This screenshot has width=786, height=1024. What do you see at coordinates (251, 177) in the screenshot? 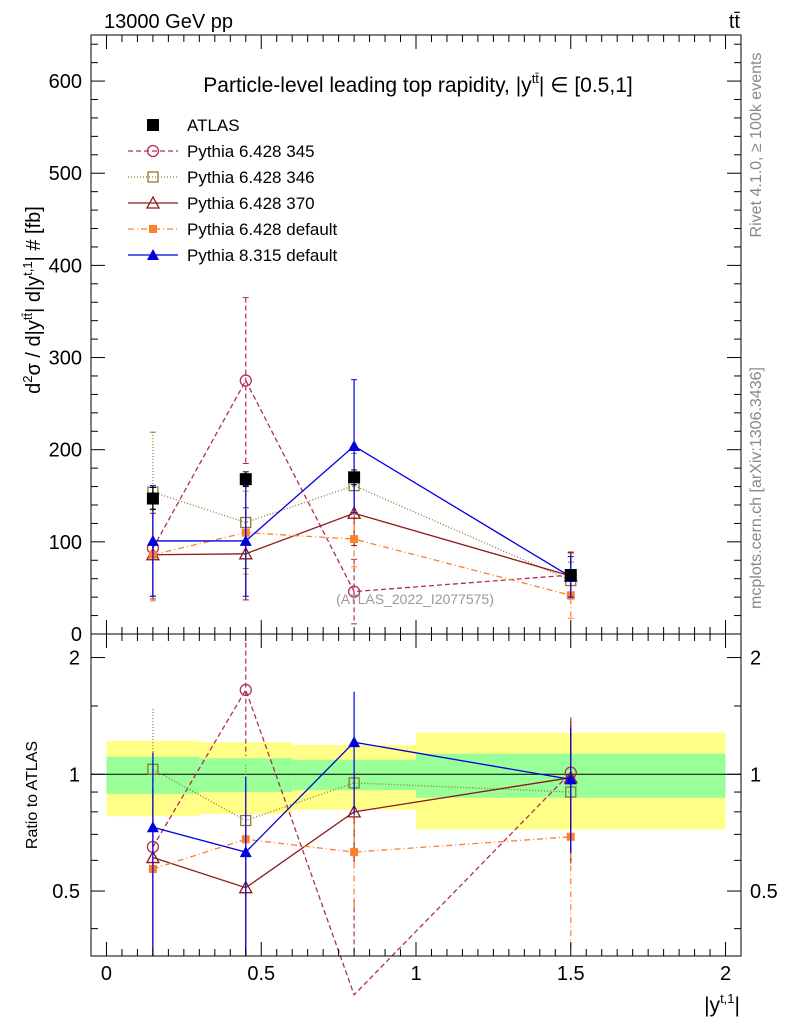
I see `legend-label-pythia-6-428-346: Pythia 6.428 346` at bounding box center [251, 177].